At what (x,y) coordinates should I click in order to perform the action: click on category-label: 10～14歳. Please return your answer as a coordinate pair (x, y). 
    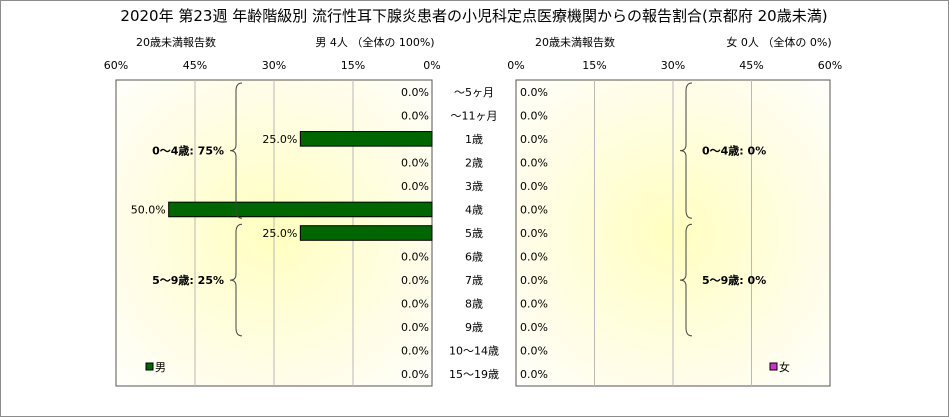
    Looking at the image, I should click on (474, 351).